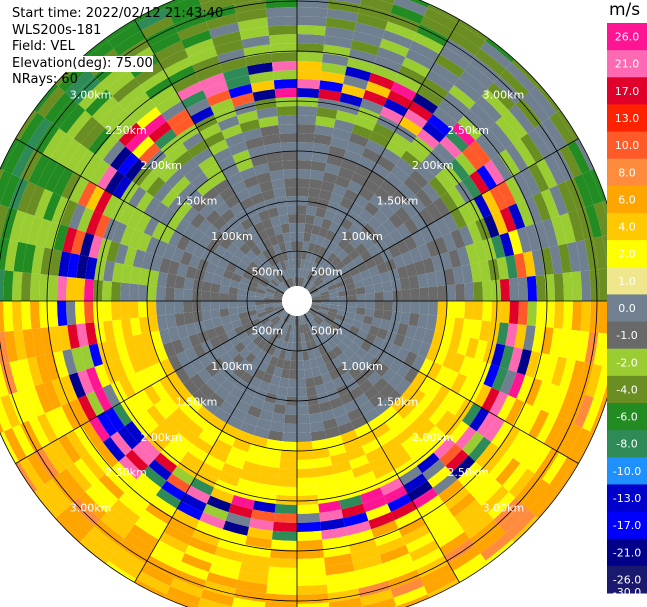  What do you see at coordinates (382, 154) in the screenshot?
I see `azimuth-line` at bounding box center [382, 154].